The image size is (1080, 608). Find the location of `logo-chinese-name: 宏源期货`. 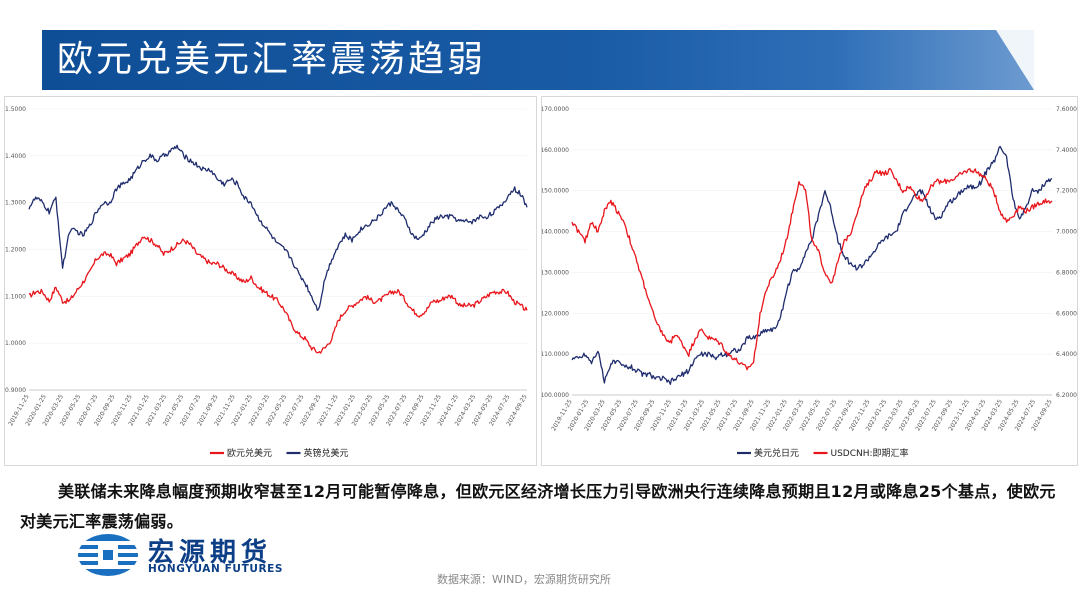

logo-chinese-name: 宏源期货 is located at coordinates (210, 553).